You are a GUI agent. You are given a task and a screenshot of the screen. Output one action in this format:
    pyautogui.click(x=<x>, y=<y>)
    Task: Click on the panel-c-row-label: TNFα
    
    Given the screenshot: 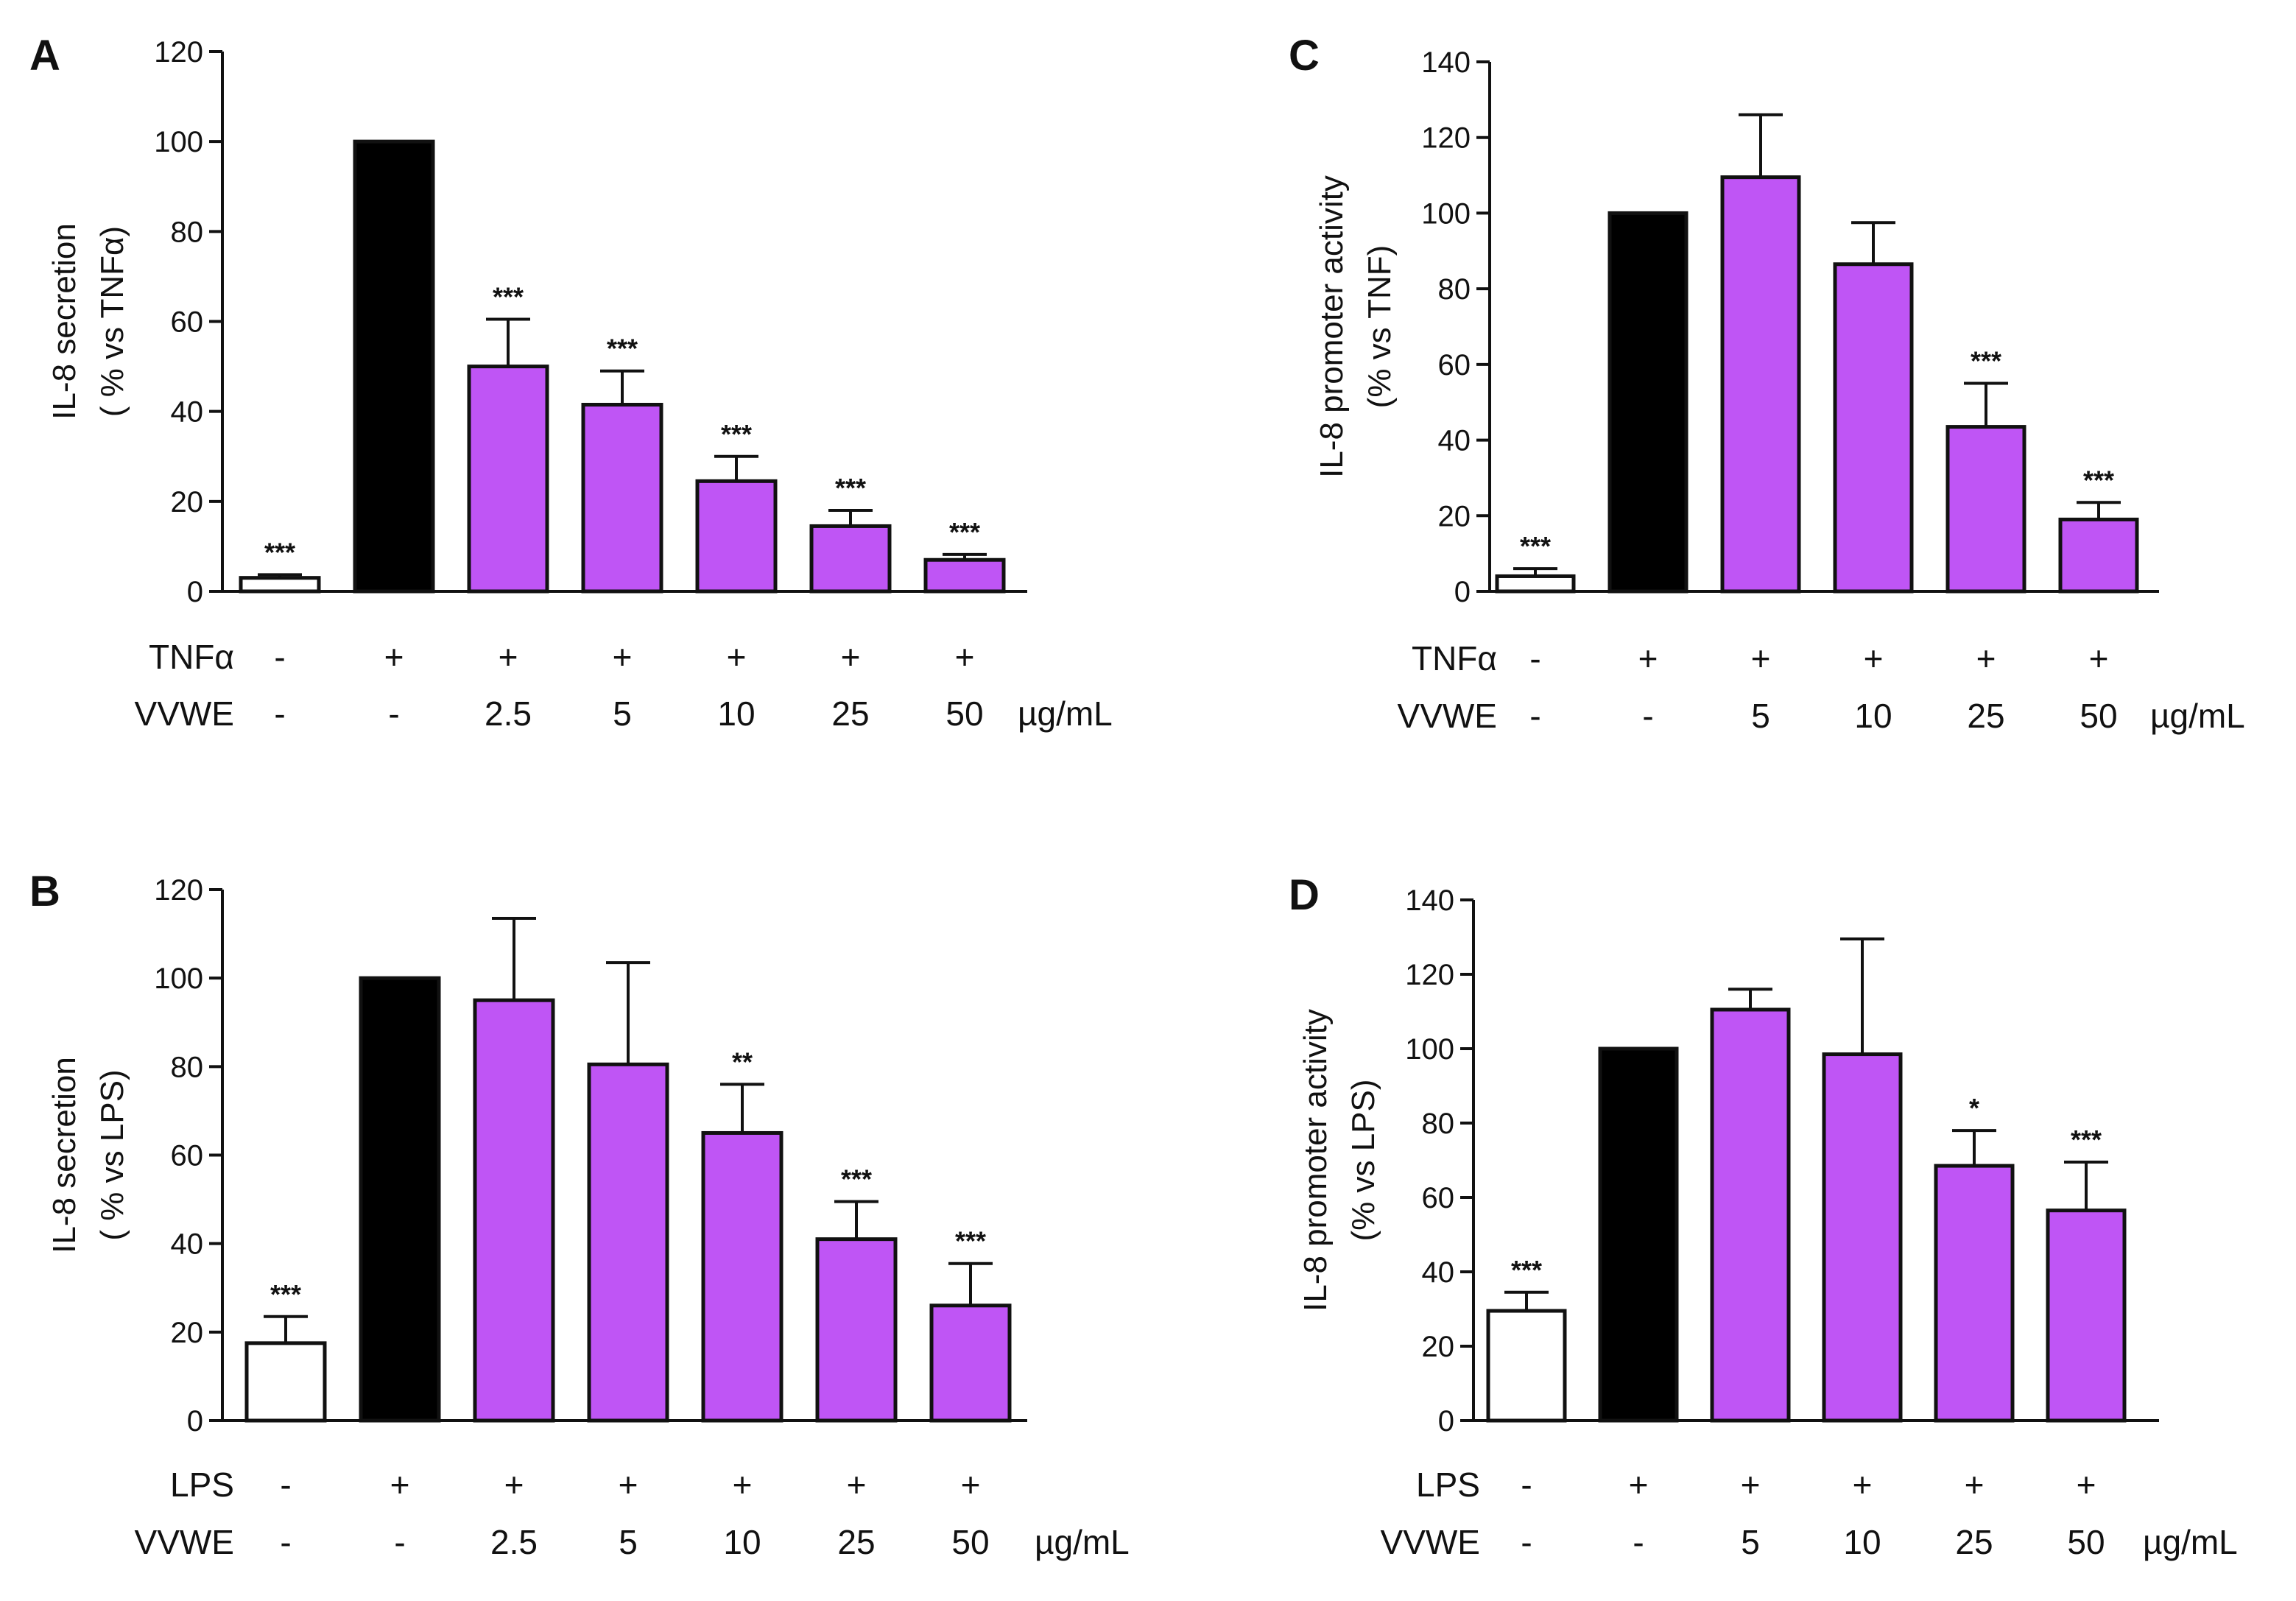 What is the action you would take?
    pyautogui.click(x=1454, y=658)
    